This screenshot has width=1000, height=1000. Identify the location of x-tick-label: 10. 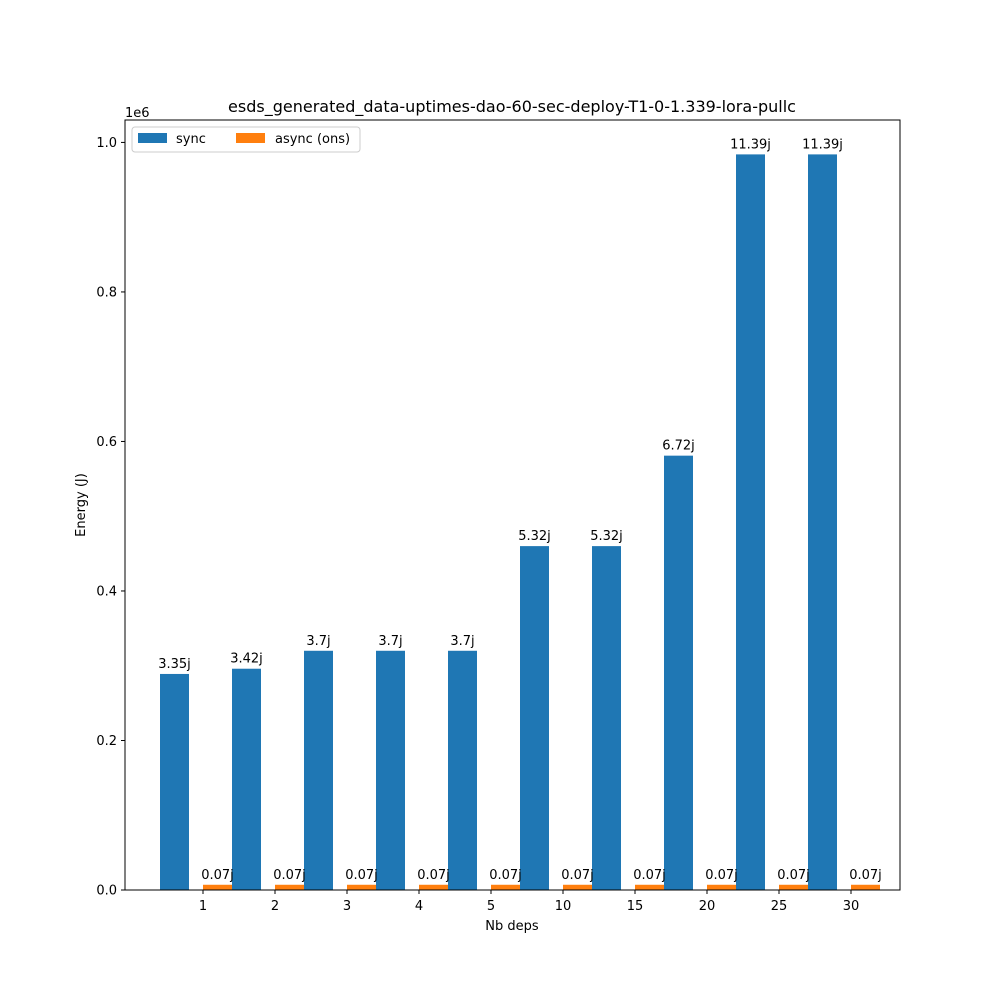
(563, 906).